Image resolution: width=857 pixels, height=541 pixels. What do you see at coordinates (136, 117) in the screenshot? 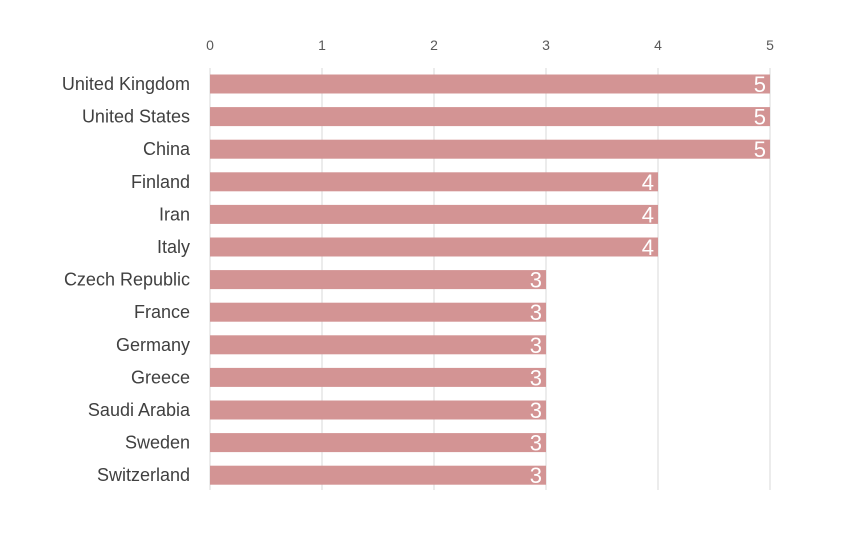
I see `category-label-united-states: United States` at bounding box center [136, 117].